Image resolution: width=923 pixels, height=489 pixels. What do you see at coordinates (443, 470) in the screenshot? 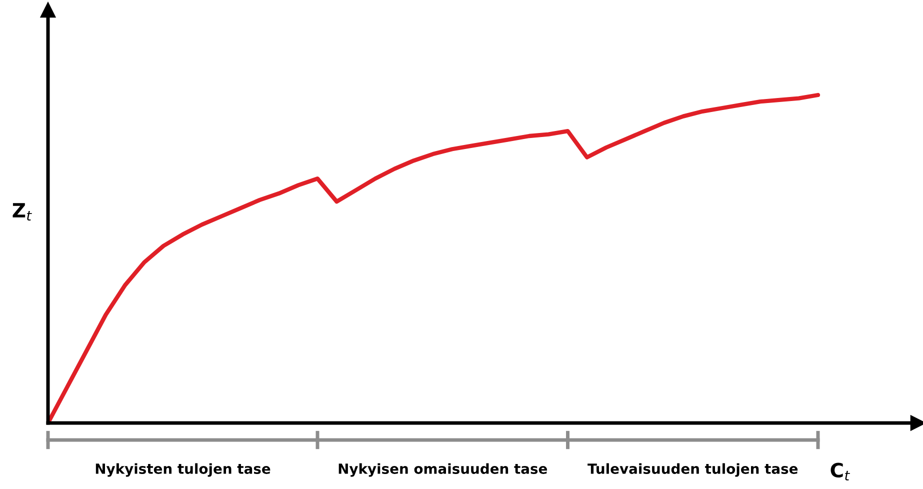
I see `text: Nykyisen omaisuuden tase` at bounding box center [443, 470].